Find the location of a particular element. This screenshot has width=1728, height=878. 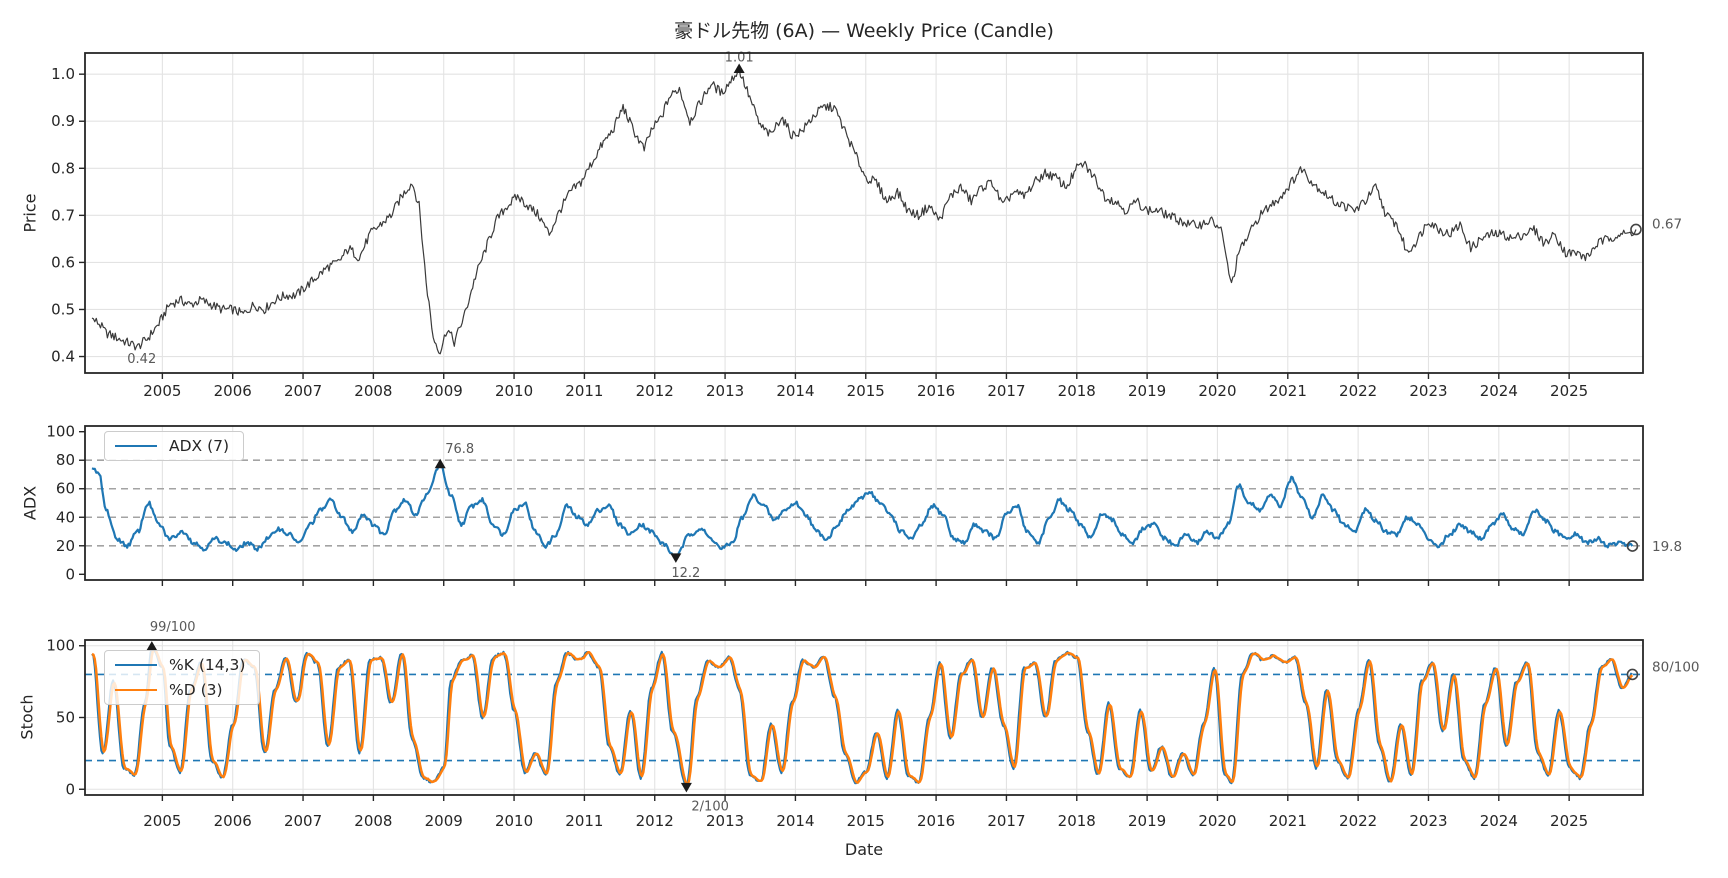

y-tick-label: 0.8 is located at coordinates (63, 168).